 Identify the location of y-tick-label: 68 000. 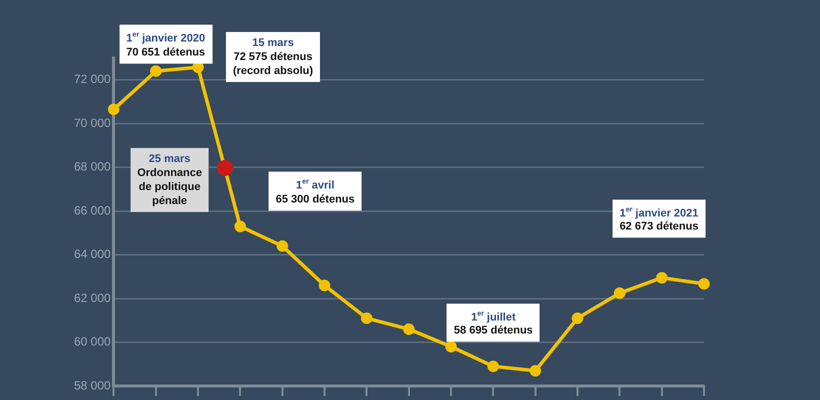
(93, 167).